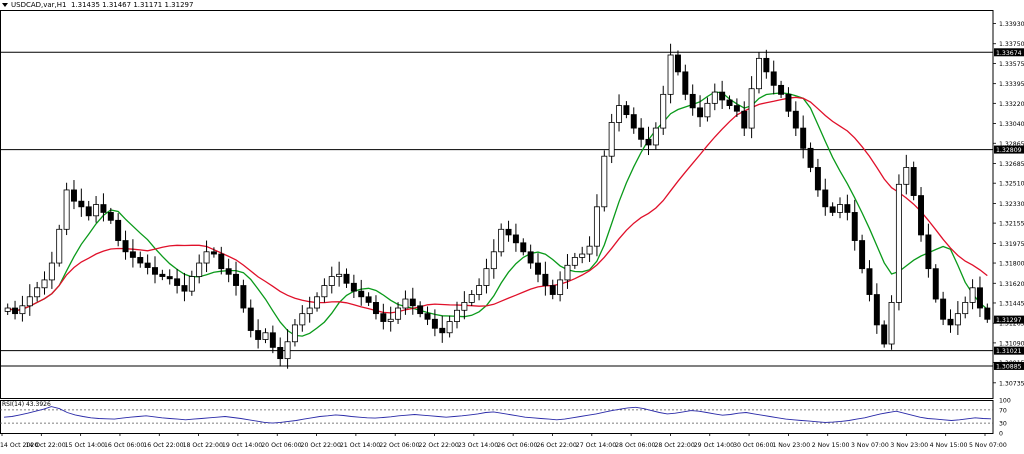  What do you see at coordinates (242, 445) in the screenshot?
I see `time-tick-label: 19 Oct 14:00` at bounding box center [242, 445].